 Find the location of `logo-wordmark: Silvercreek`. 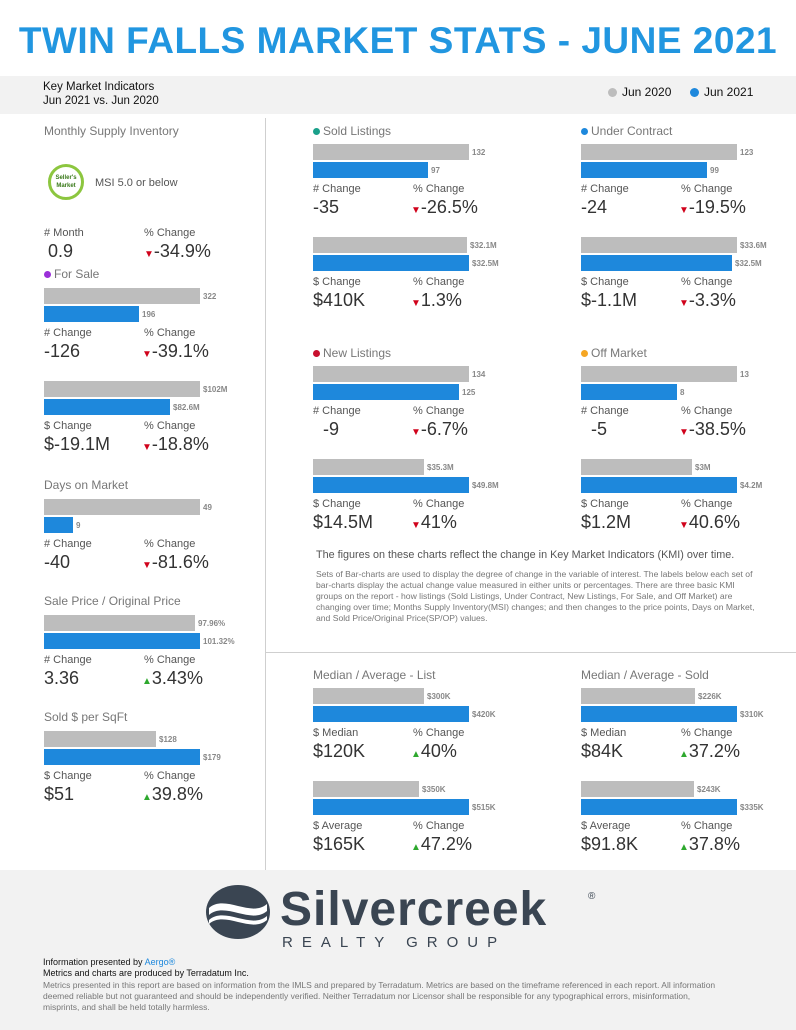

logo-wordmark: Silvercreek is located at coordinates (414, 909).